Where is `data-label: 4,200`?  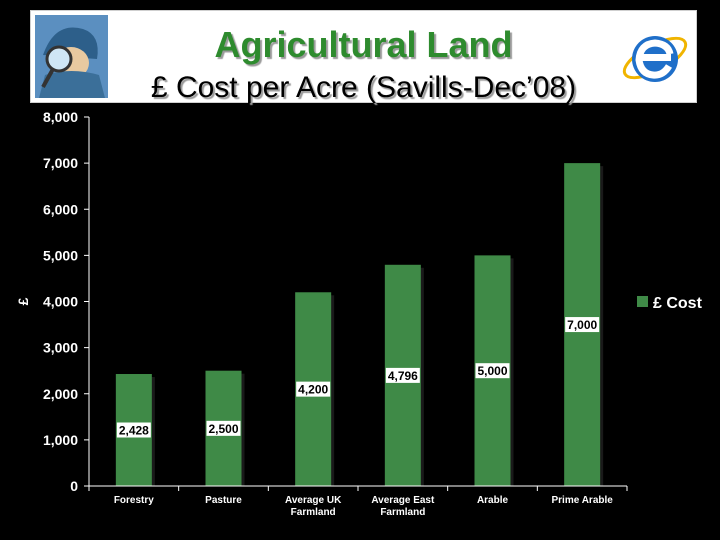 data-label: 4,200 is located at coordinates (313, 390).